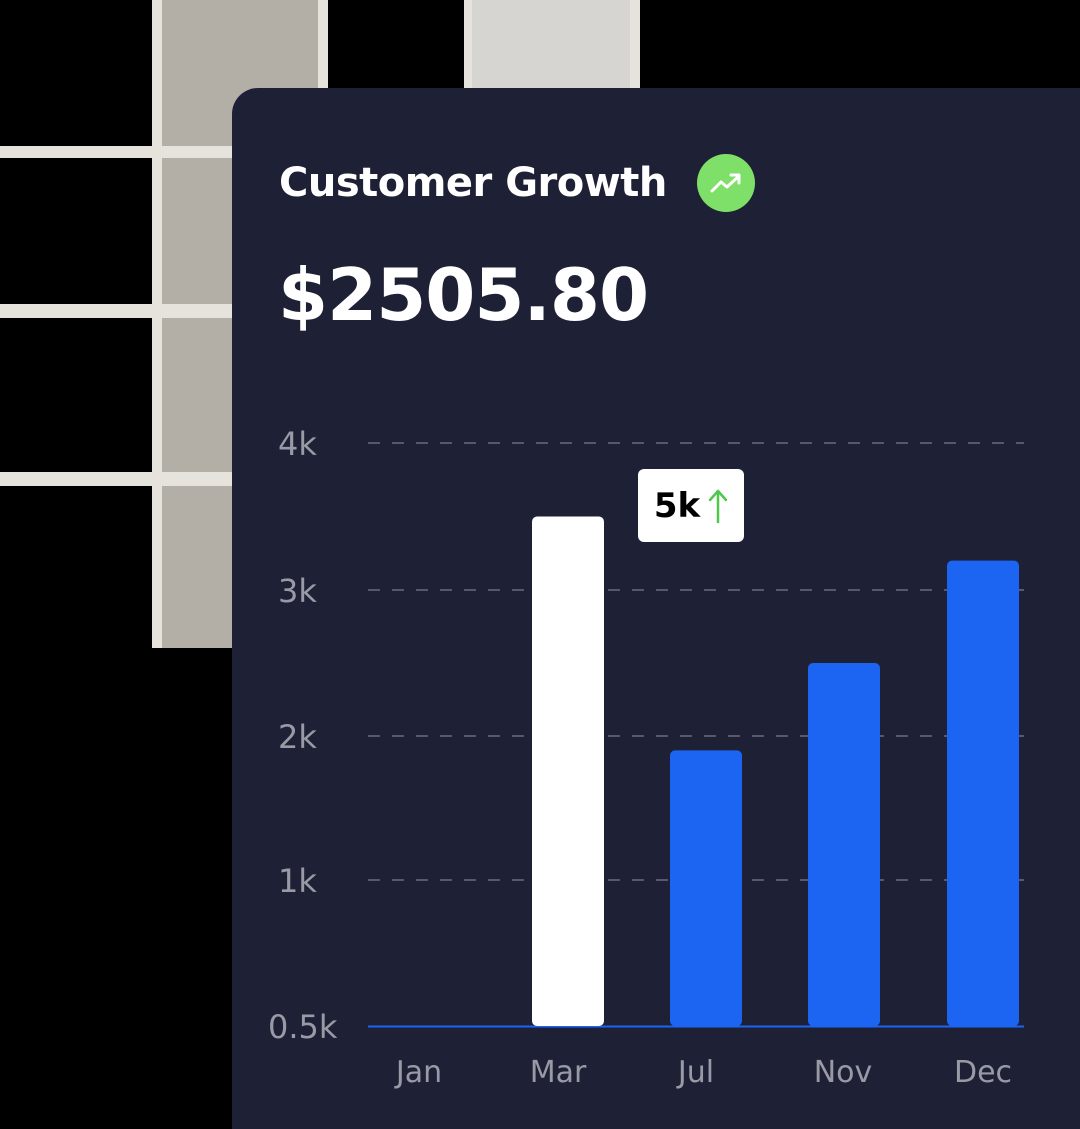 Image resolution: width=1080 pixels, height=1129 pixels. What do you see at coordinates (843, 1072) in the screenshot?
I see `x-label-nov: Nov` at bounding box center [843, 1072].